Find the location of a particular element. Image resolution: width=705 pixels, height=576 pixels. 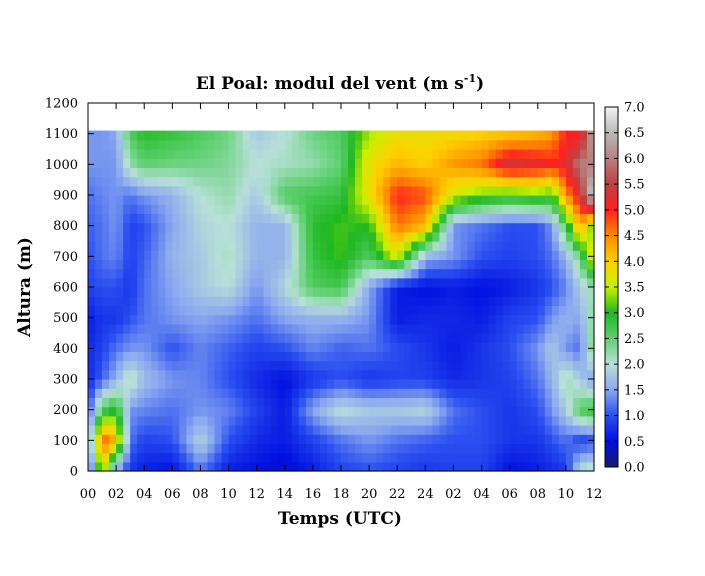

x-tick-label: 00 is located at coordinates (88, 494).